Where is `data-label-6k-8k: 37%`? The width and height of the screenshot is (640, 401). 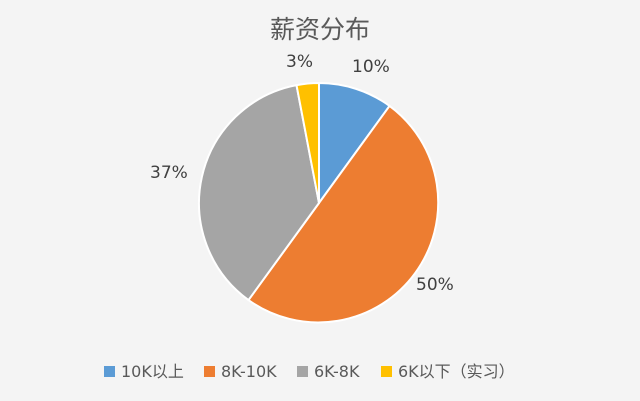
data-label-6k-8k: 37% is located at coordinates (169, 173).